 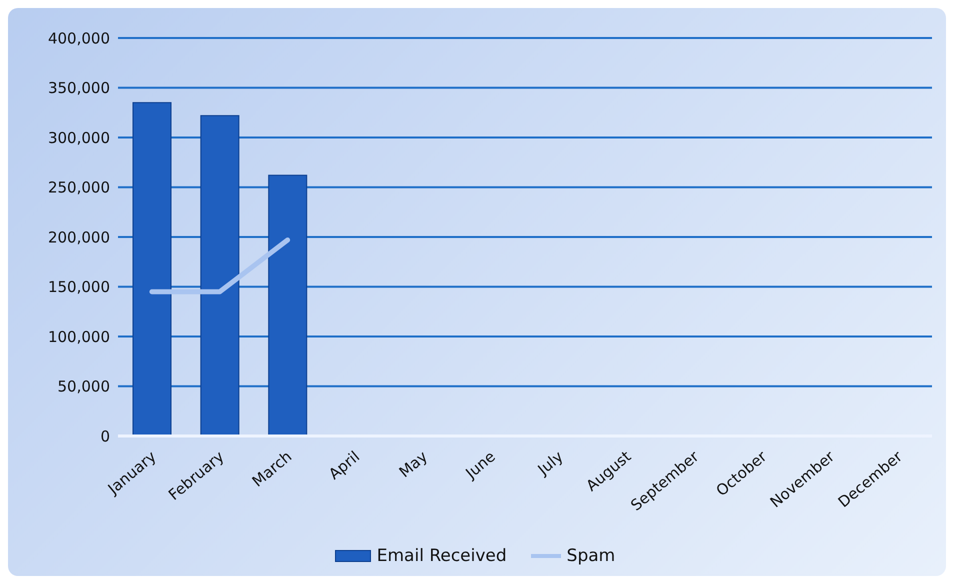 What do you see at coordinates (105, 436) in the screenshot?
I see `y-tick-label: 0` at bounding box center [105, 436].